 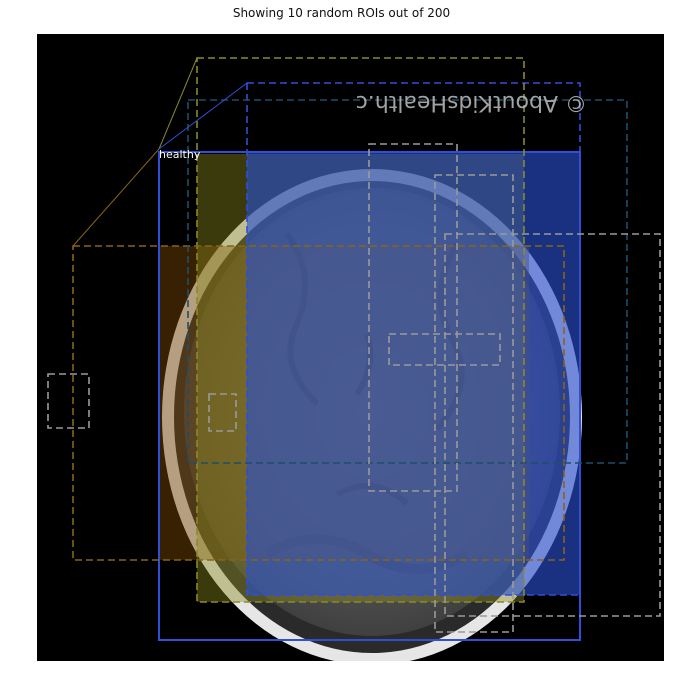 I want to click on watermark-text: © AboutKidsHealth.c, so click(x=471, y=102).